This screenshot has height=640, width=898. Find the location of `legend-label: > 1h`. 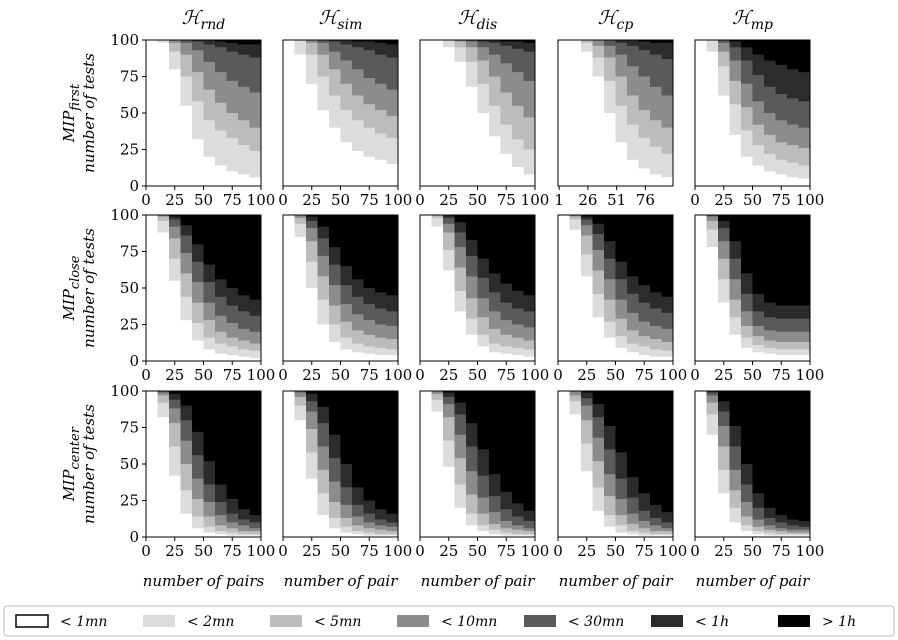

legend-label: > 1h is located at coordinates (839, 622).